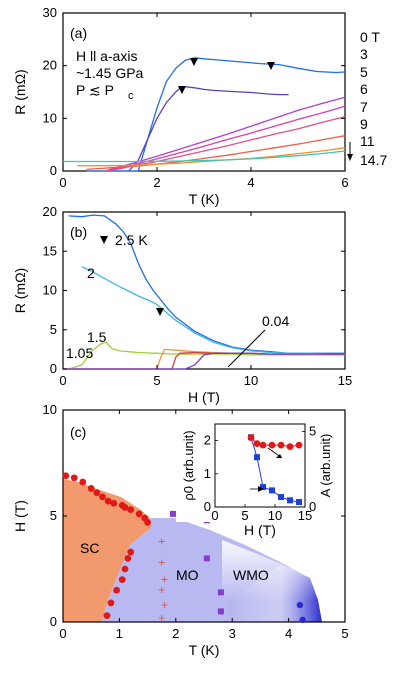 This screenshot has height=681, width=415. What do you see at coordinates (95, 90) in the screenshot?
I see `panel-a-annotation-3: P ≲ P` at bounding box center [95, 90].